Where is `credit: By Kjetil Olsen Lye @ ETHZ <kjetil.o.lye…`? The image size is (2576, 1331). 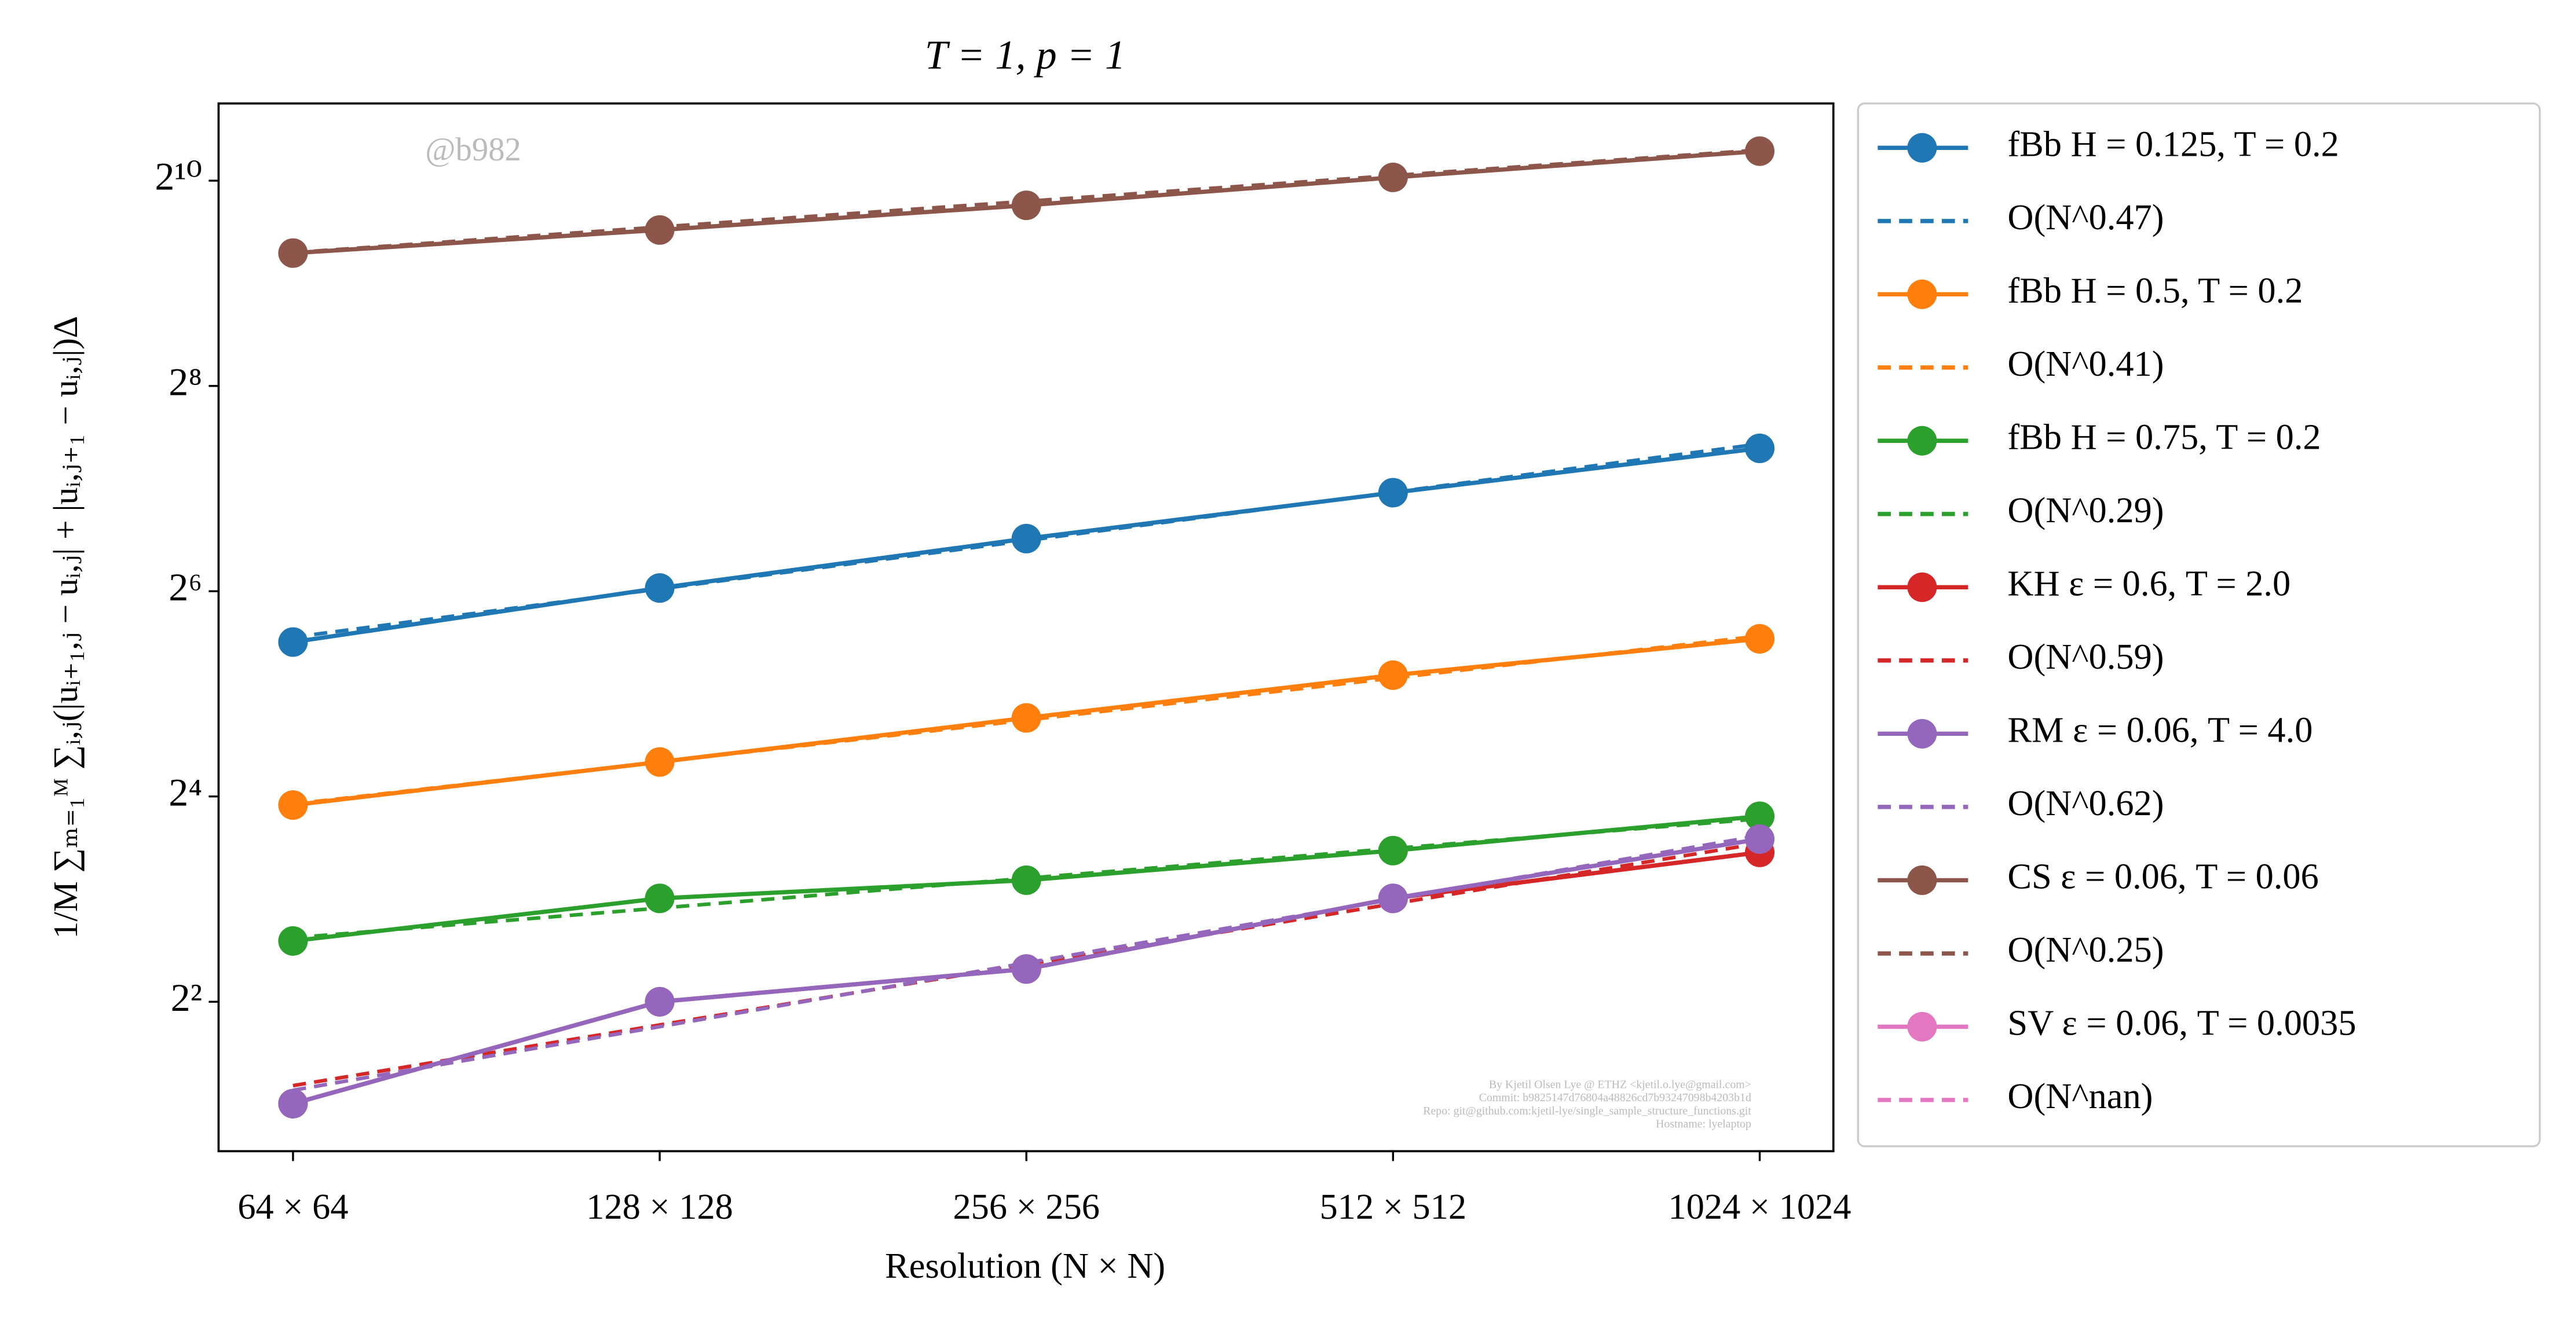 credit: By Kjetil Olsen Lye @ ETHZ <kjetil.o.lye… is located at coordinates (1620, 1085).